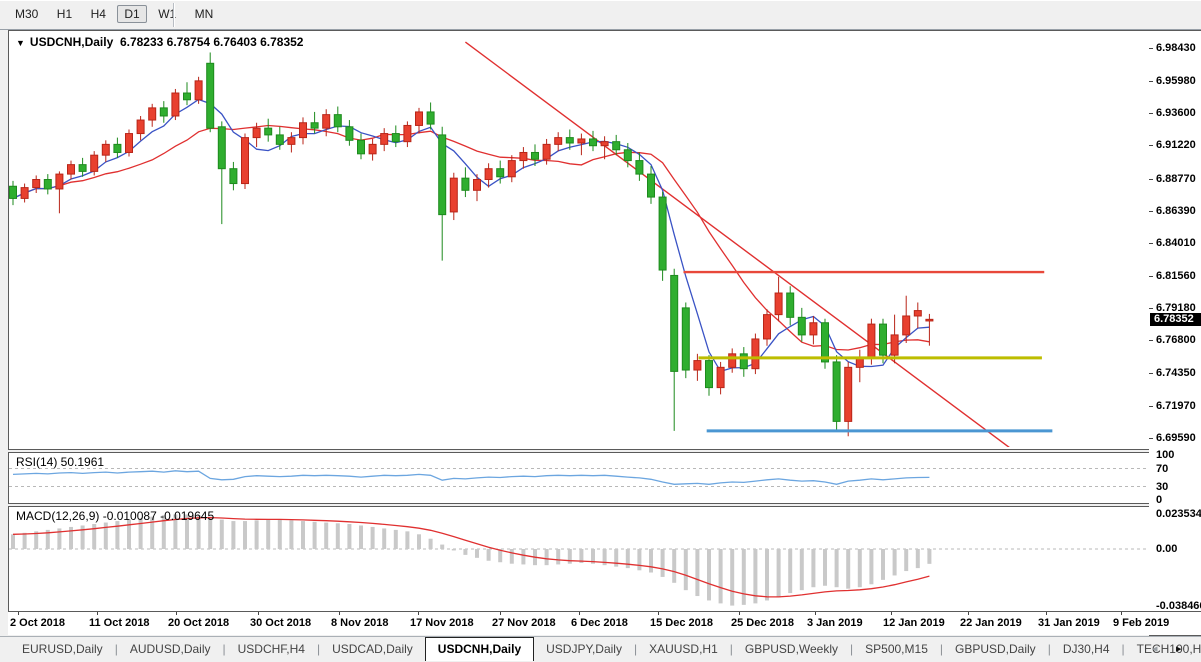 This screenshot has height=662, width=1201. I want to click on date-axis-label: 12 Jan 2019, so click(914, 623).